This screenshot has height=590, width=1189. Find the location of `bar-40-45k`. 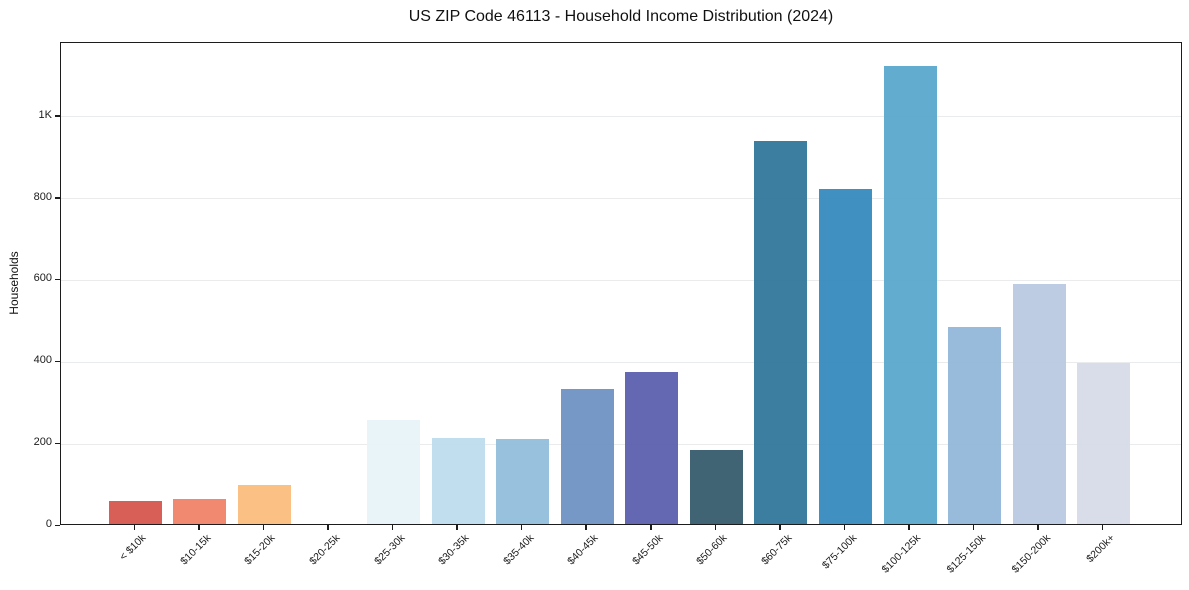

bar-40-45k is located at coordinates (587, 456).